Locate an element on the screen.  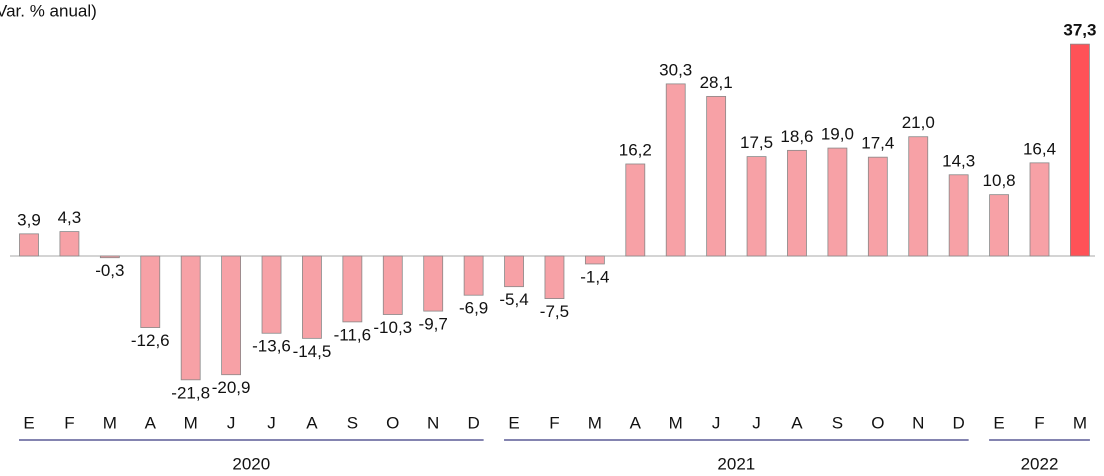
data-label: 4,3 is located at coordinates (70, 217).